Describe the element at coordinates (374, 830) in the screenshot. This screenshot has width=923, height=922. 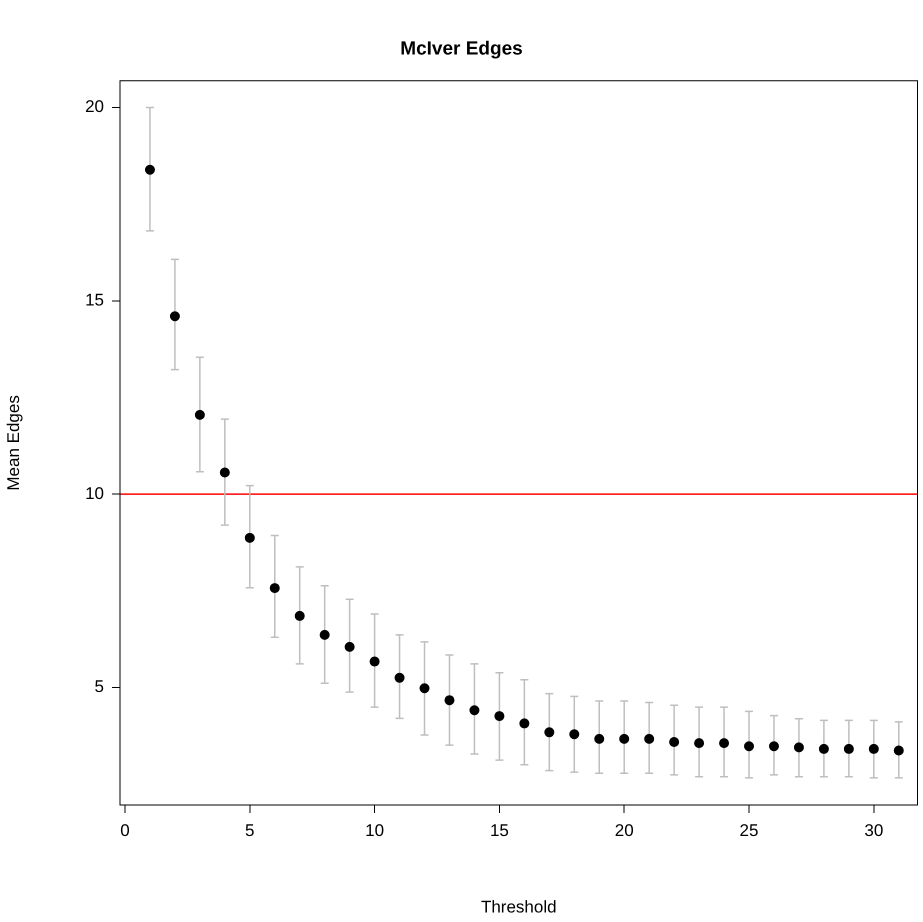
I see `x-tick-label: 10` at that location.